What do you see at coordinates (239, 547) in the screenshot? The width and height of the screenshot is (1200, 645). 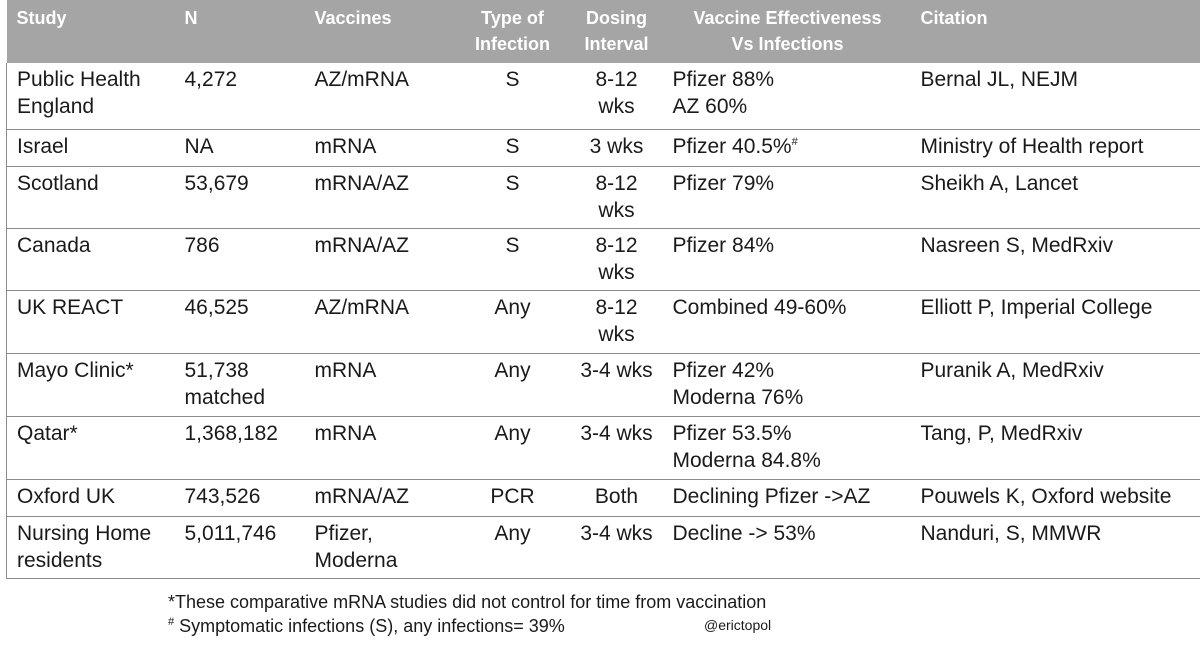 I see `cell-n: 5,011,746` at bounding box center [239, 547].